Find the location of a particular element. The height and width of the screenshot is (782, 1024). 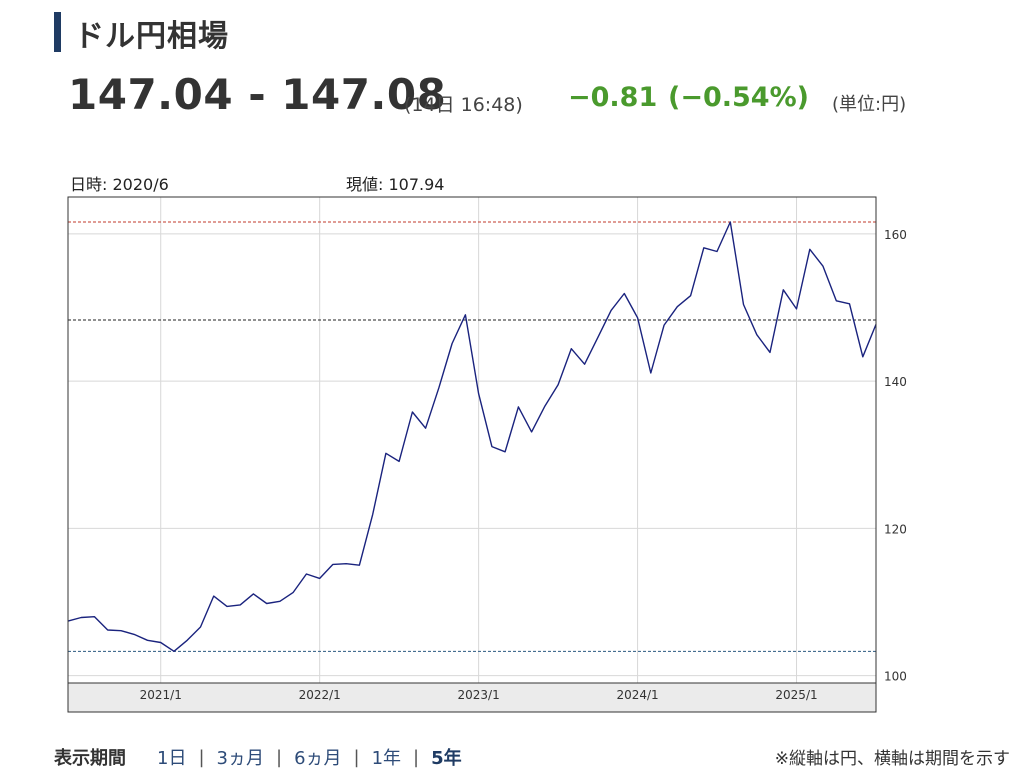

unit-label: (単位:円) is located at coordinates (869, 104).